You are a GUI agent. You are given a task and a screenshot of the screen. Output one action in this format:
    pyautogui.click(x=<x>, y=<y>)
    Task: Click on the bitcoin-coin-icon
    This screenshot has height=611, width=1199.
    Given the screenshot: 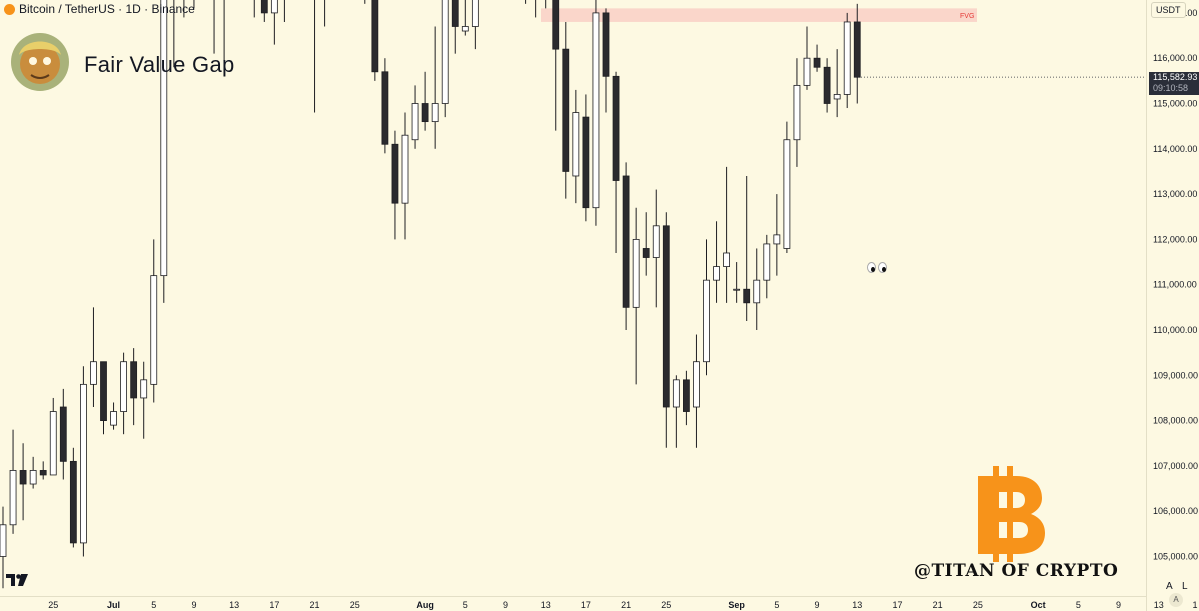 What is the action you would take?
    pyautogui.click(x=9, y=9)
    